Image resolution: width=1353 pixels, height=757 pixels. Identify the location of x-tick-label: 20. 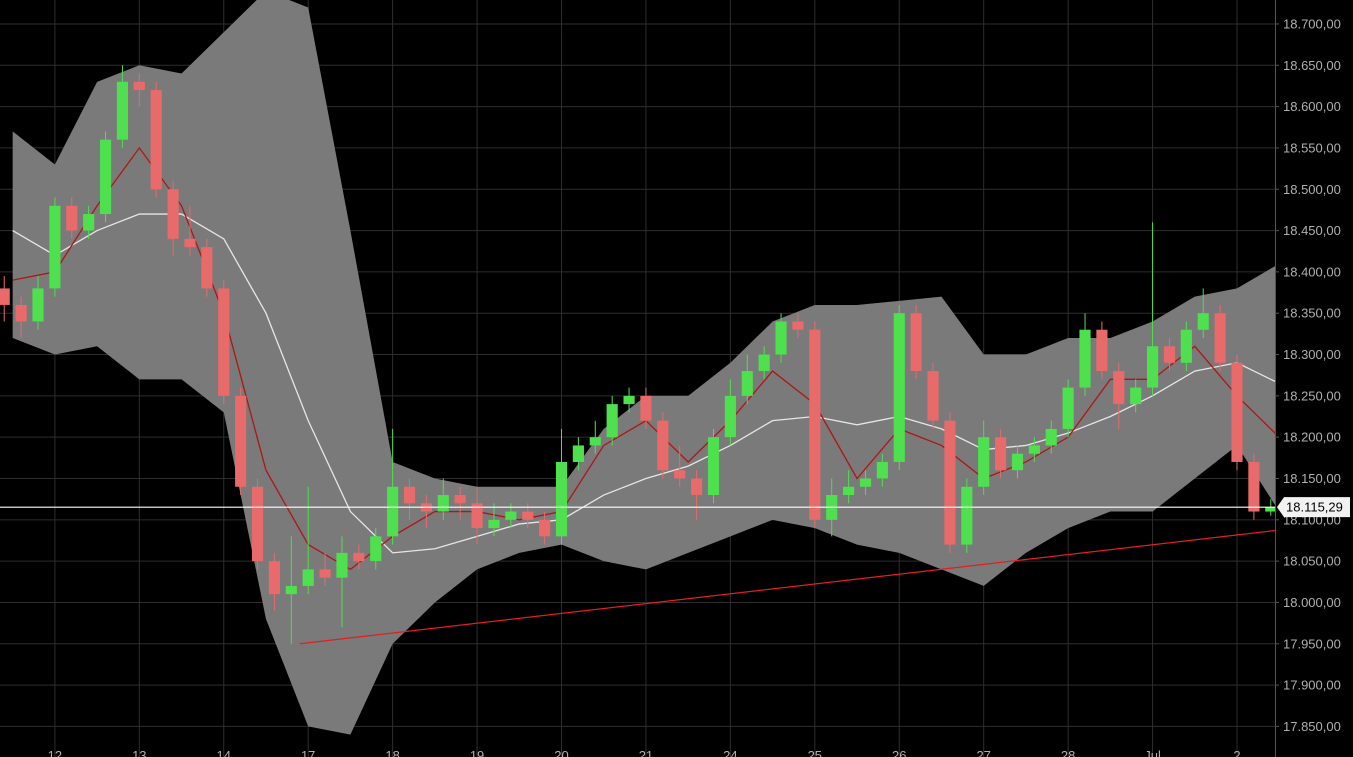
(561, 752).